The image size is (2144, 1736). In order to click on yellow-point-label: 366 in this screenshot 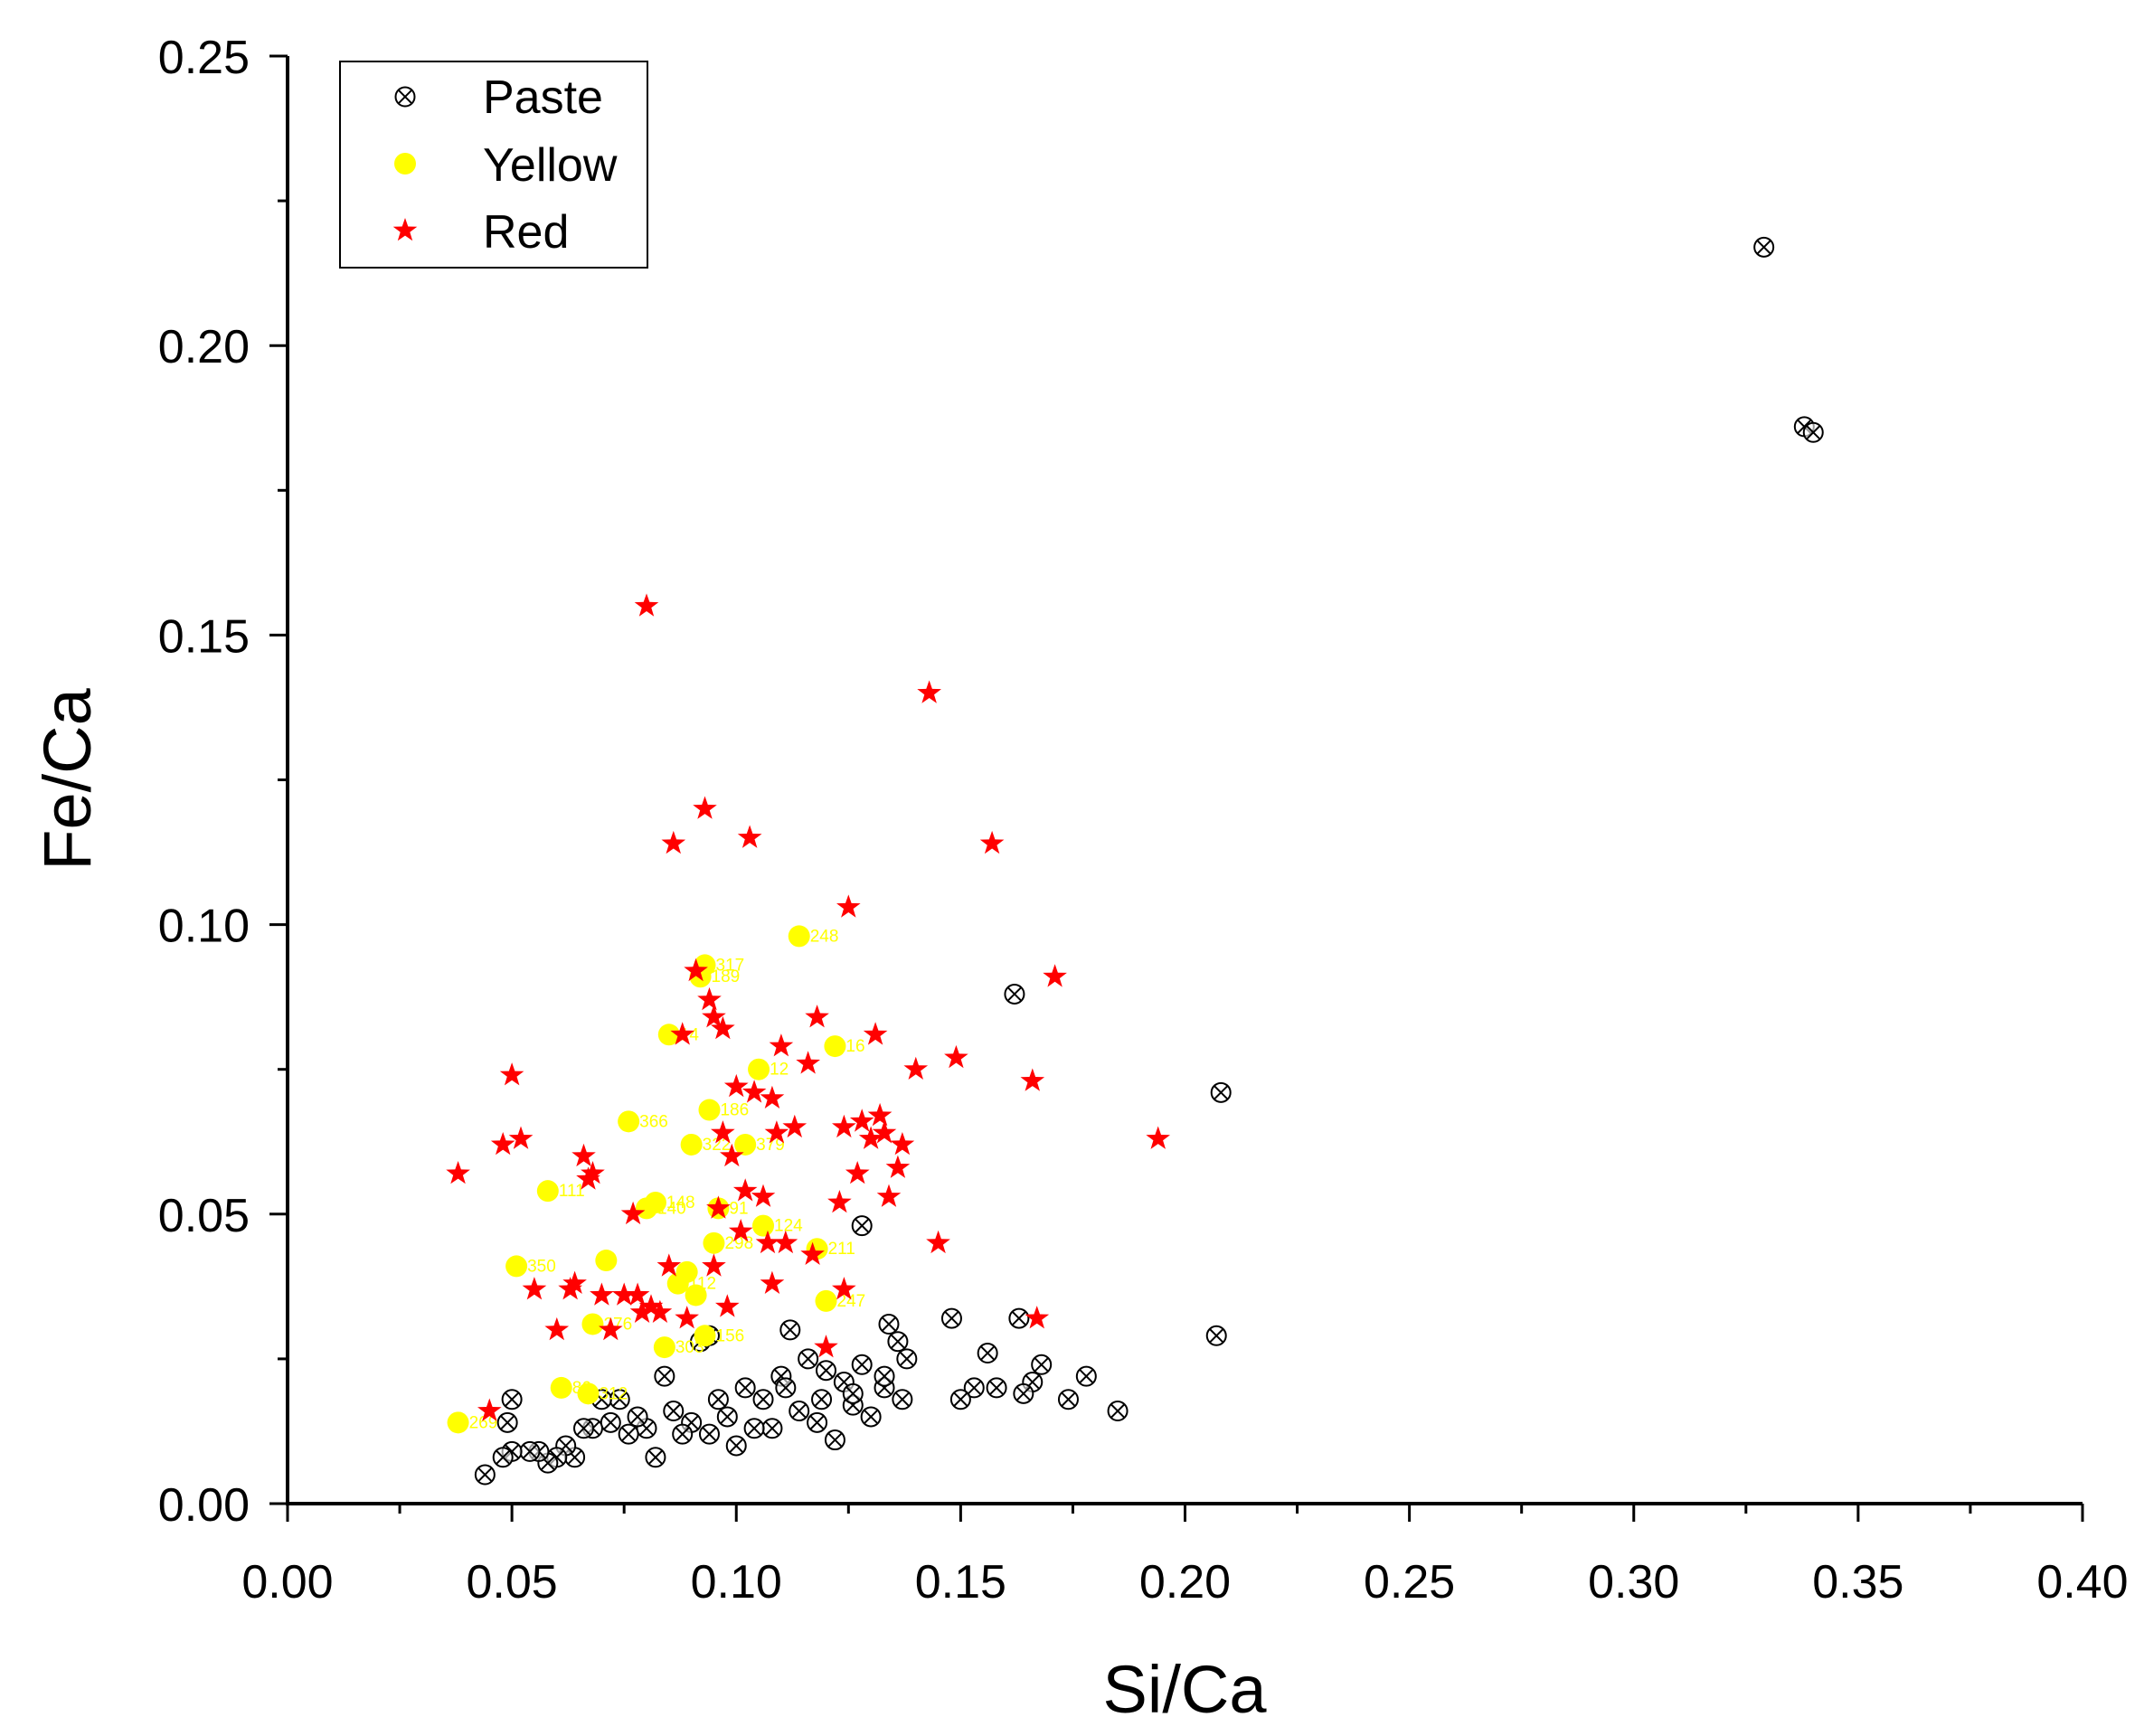, I will do `click(653, 1122)`.